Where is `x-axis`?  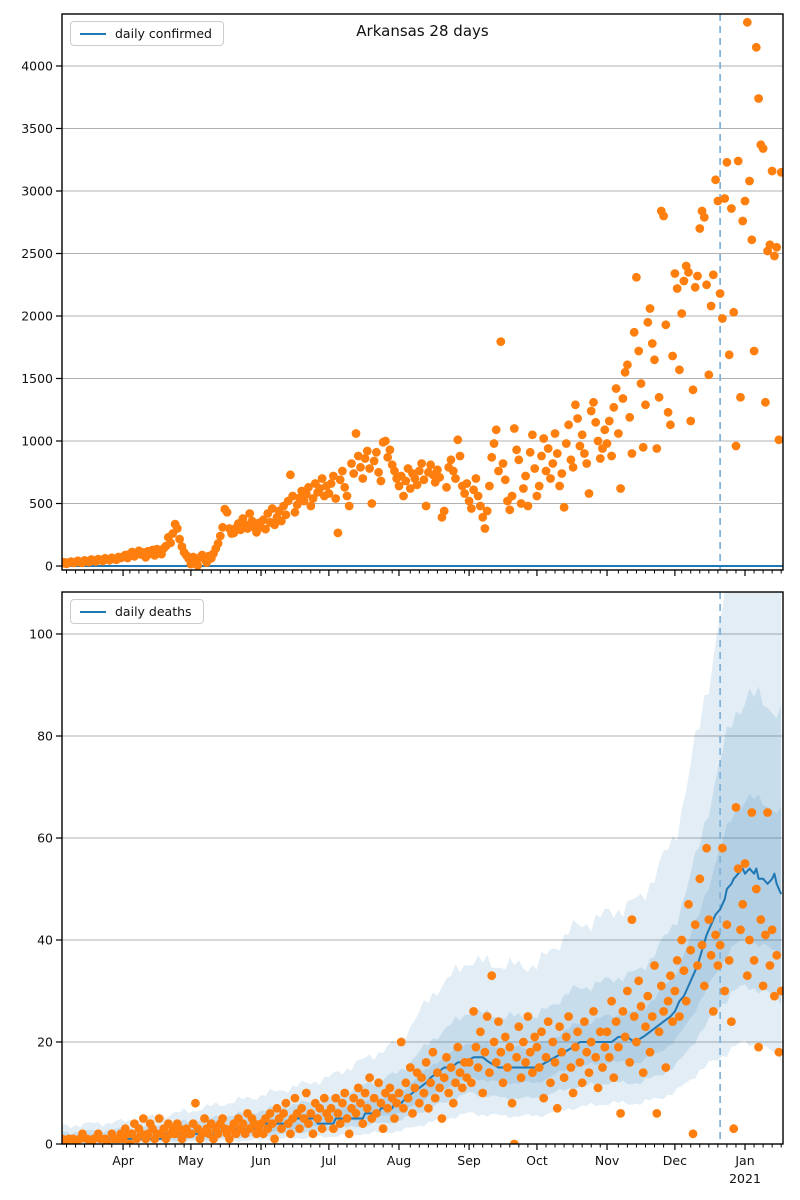 x-axis is located at coordinates (424, 573).